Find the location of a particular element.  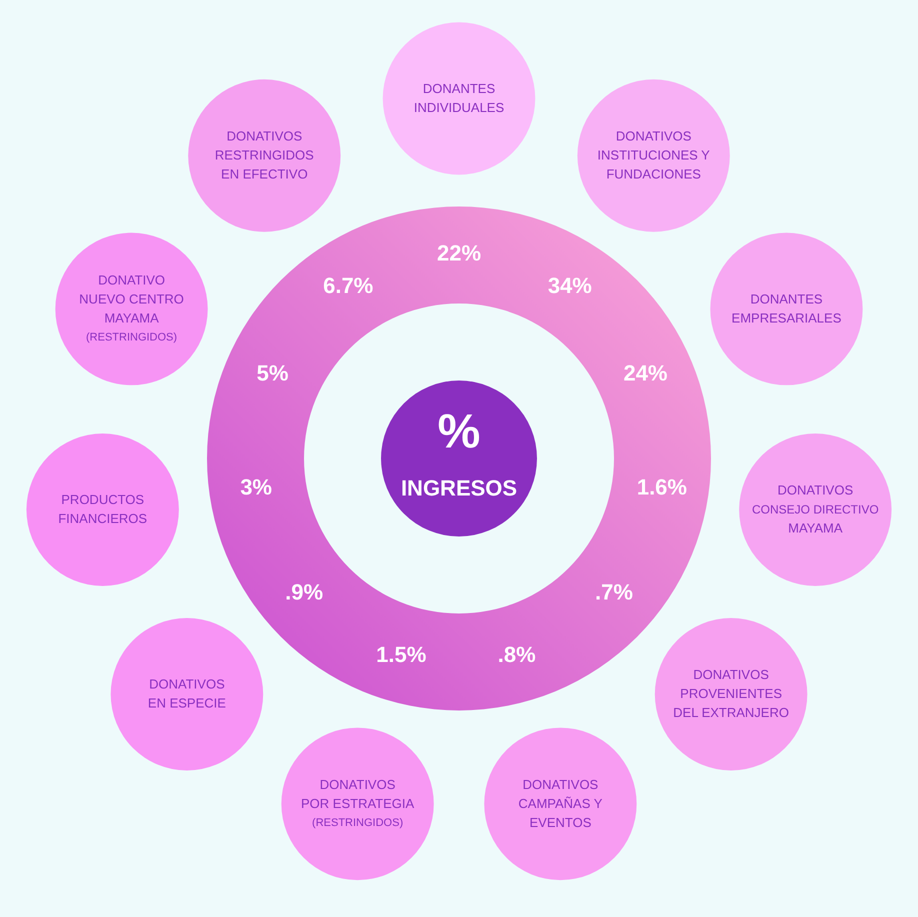

category-label: DONATIVOS CAMPAÑAS Y EVENTOS is located at coordinates (560, 803).